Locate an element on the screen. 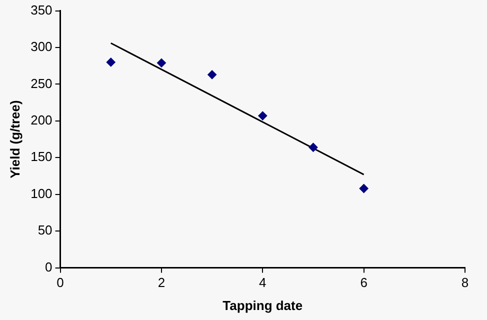 Image resolution: width=487 pixels, height=320 pixels. x-tick-label: 4 is located at coordinates (262, 282).